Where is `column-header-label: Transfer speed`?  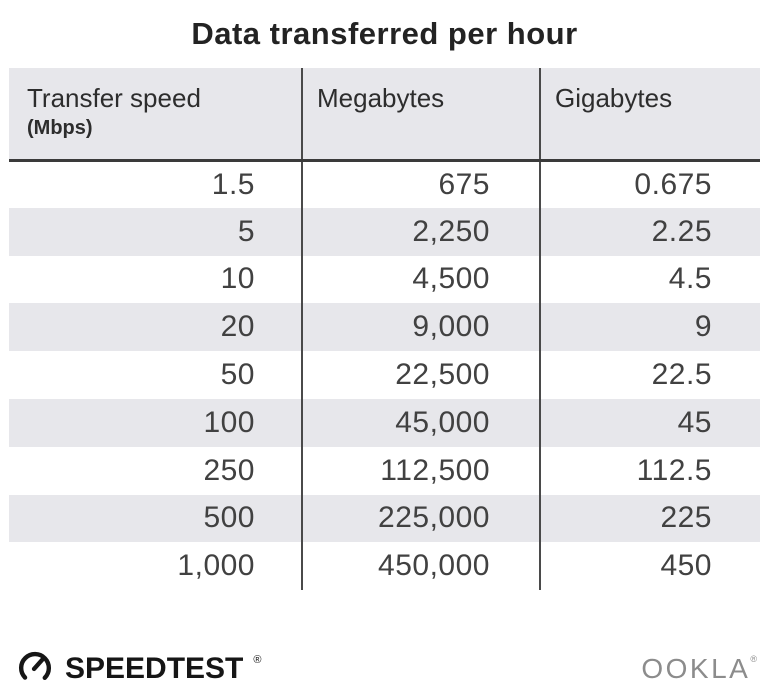
column-header-label: Transfer speed is located at coordinates (114, 98).